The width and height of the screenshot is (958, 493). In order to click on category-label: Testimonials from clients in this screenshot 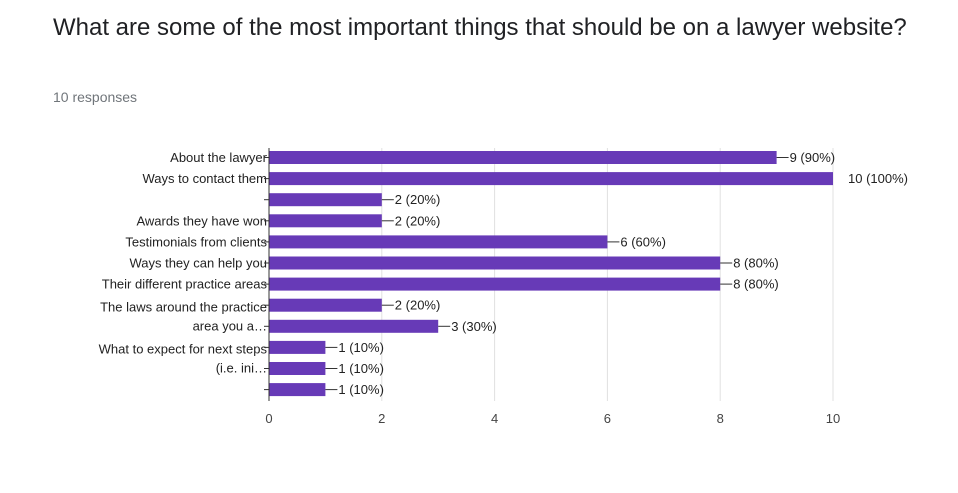, I will do `click(196, 241)`.